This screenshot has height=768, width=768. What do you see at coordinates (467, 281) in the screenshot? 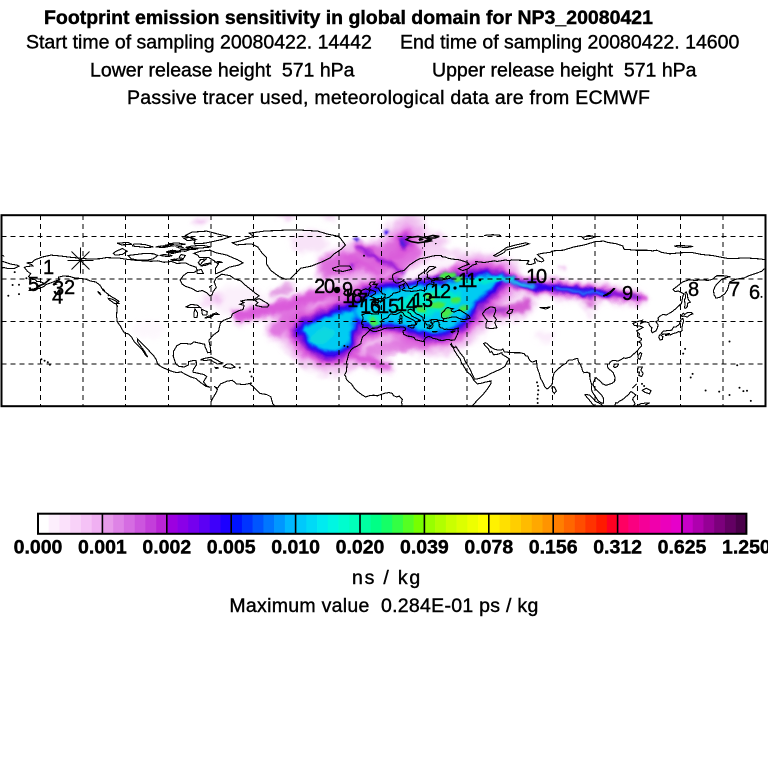
I see `svg-text: 11` at bounding box center [467, 281].